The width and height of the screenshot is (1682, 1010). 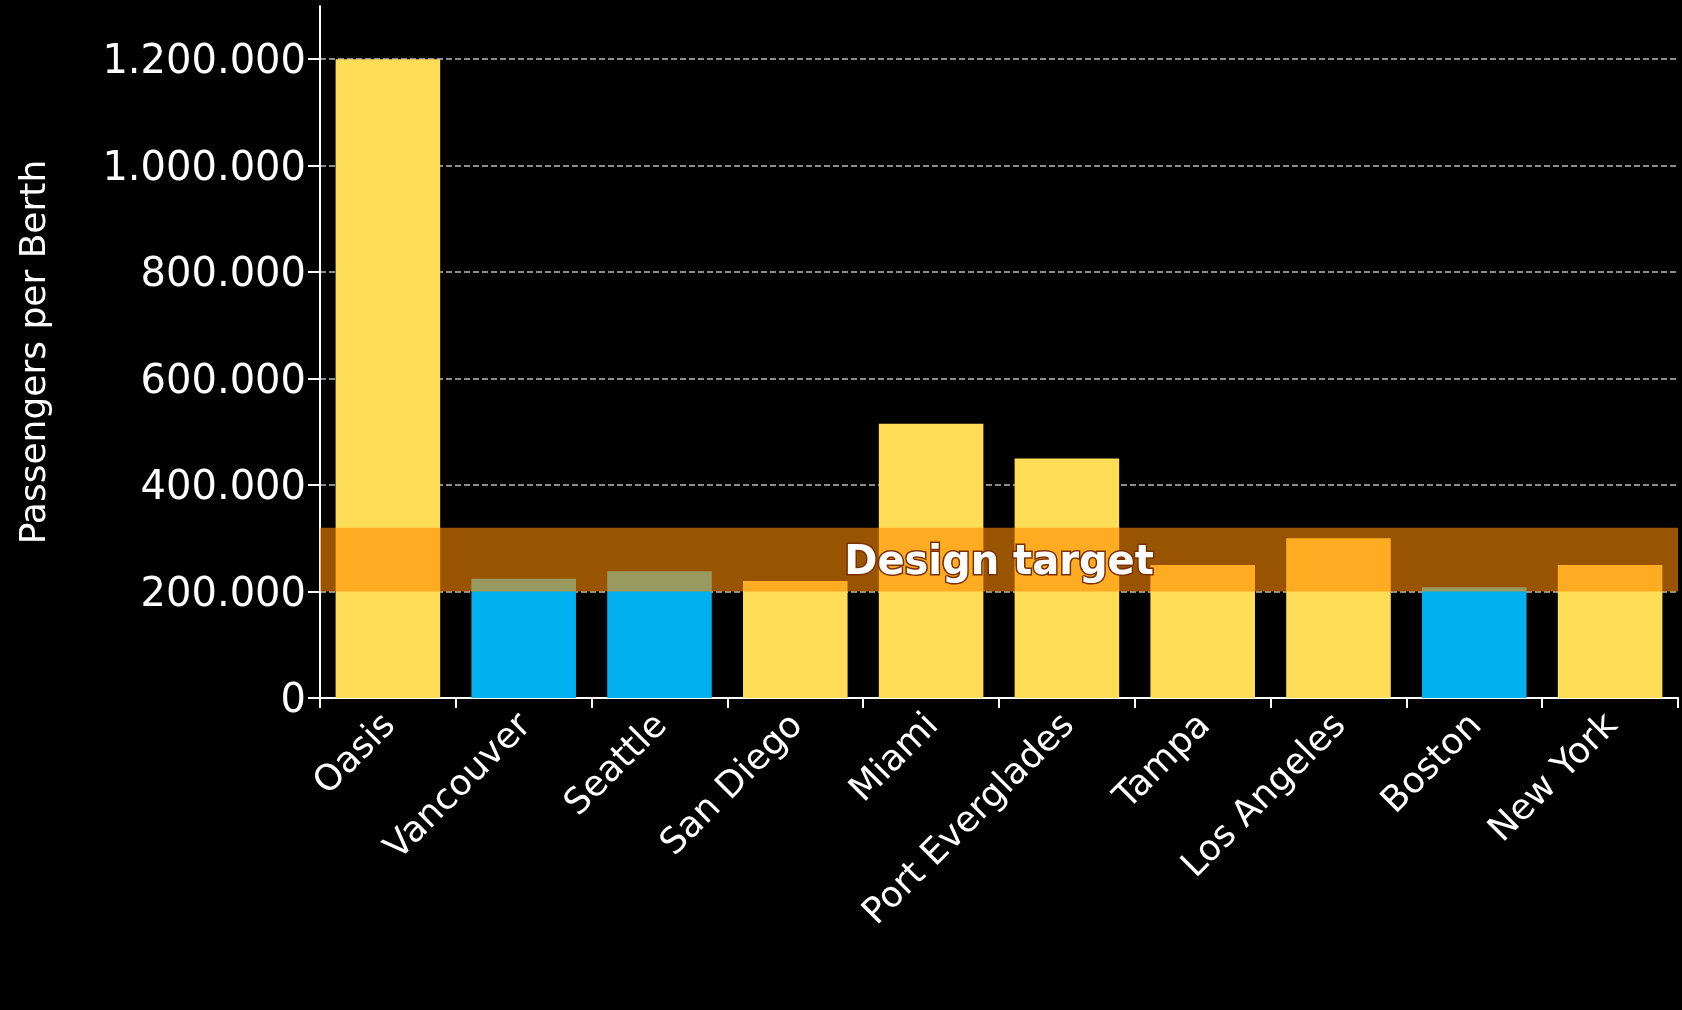 What do you see at coordinates (223, 591) in the screenshot?
I see `y-tick-label: 200.000` at bounding box center [223, 591].